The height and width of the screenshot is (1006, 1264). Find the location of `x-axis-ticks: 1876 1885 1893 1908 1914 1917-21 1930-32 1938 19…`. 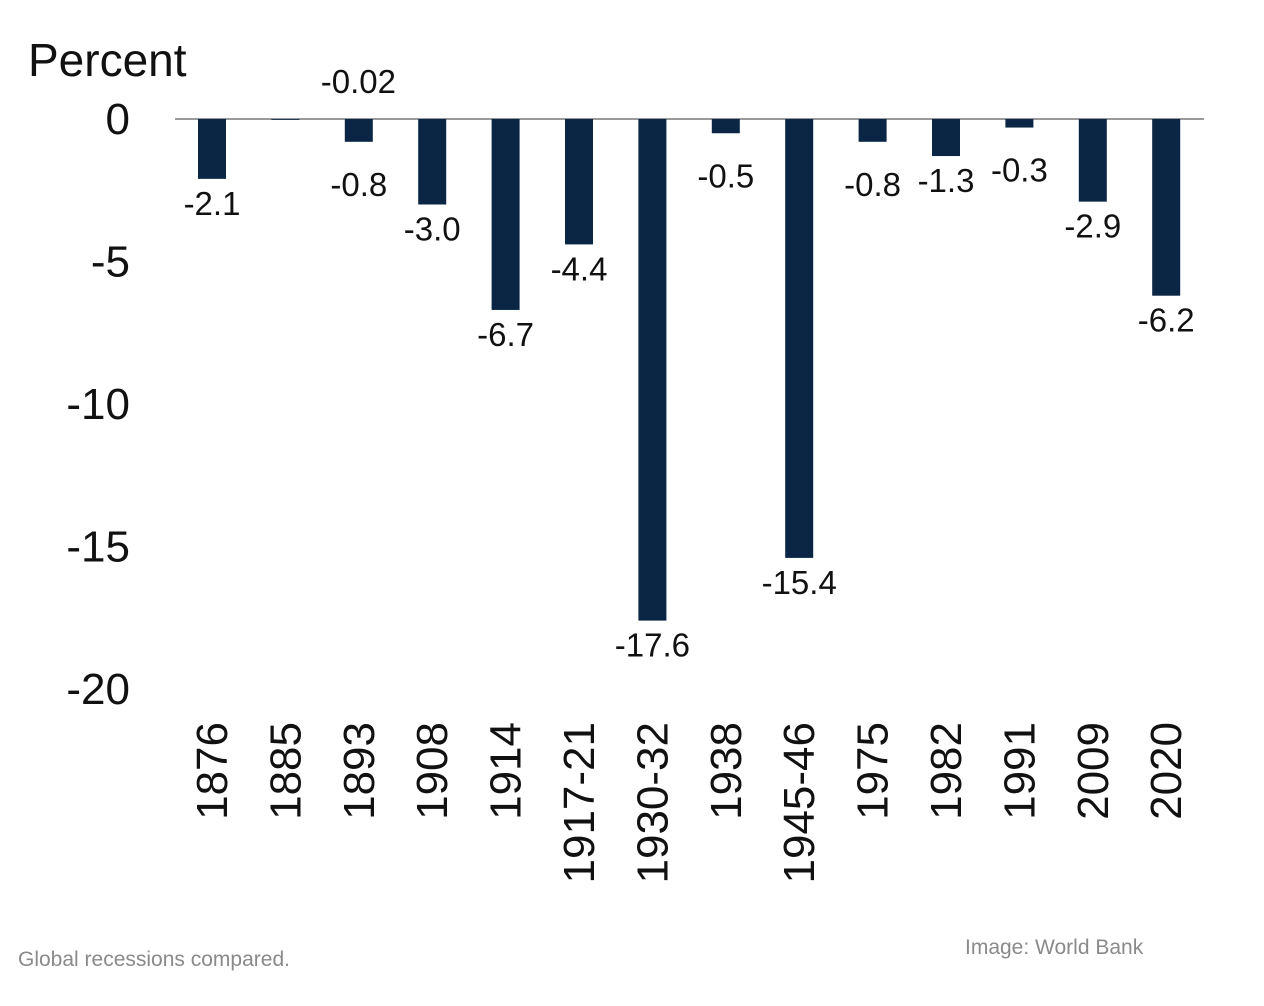

x-axis-ticks: 1876 1885 1893 1908 1914 1917-21 1930-32 1938 19… is located at coordinates (689, 802).